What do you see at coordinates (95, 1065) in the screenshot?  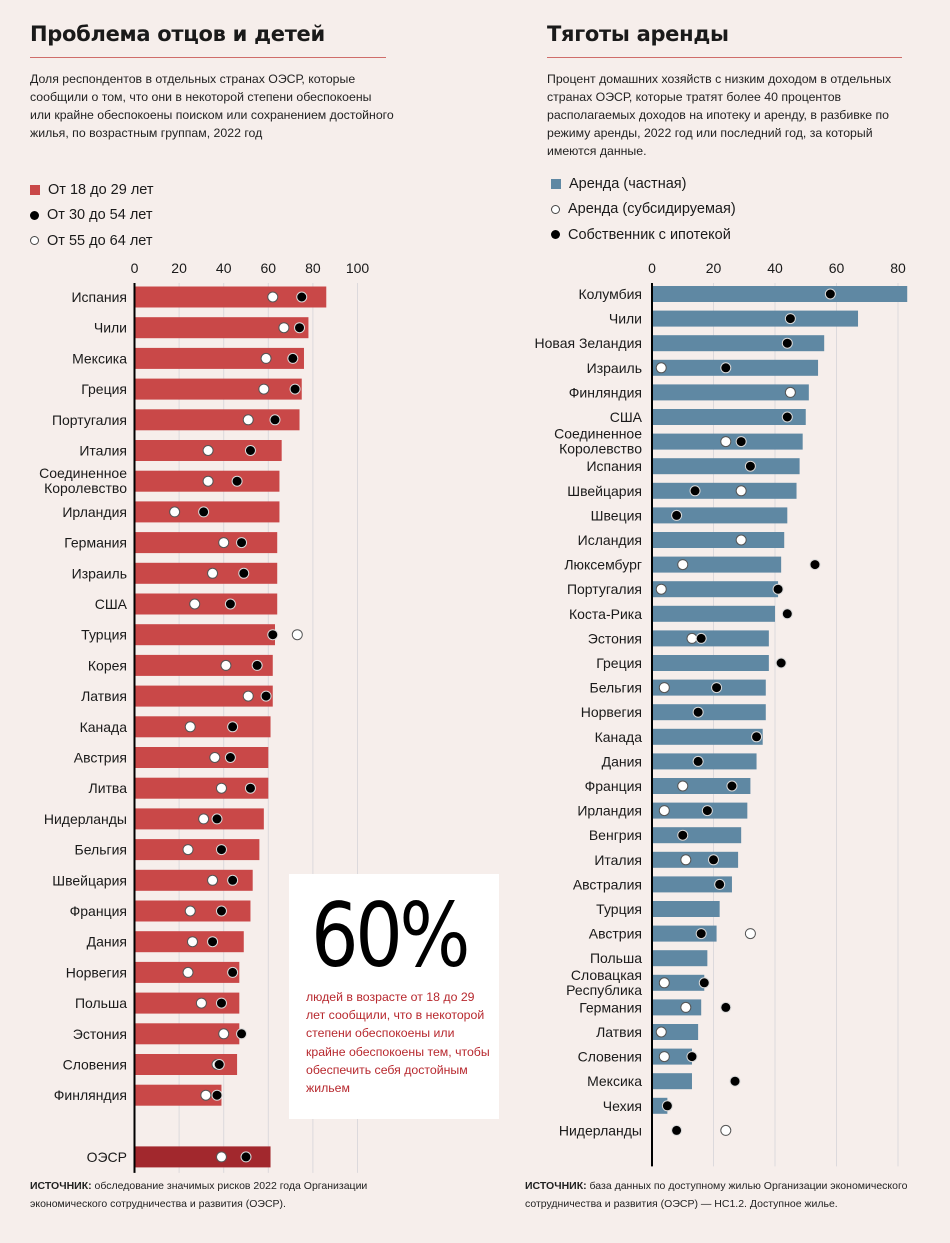 I see `category-label: Словения` at bounding box center [95, 1065].